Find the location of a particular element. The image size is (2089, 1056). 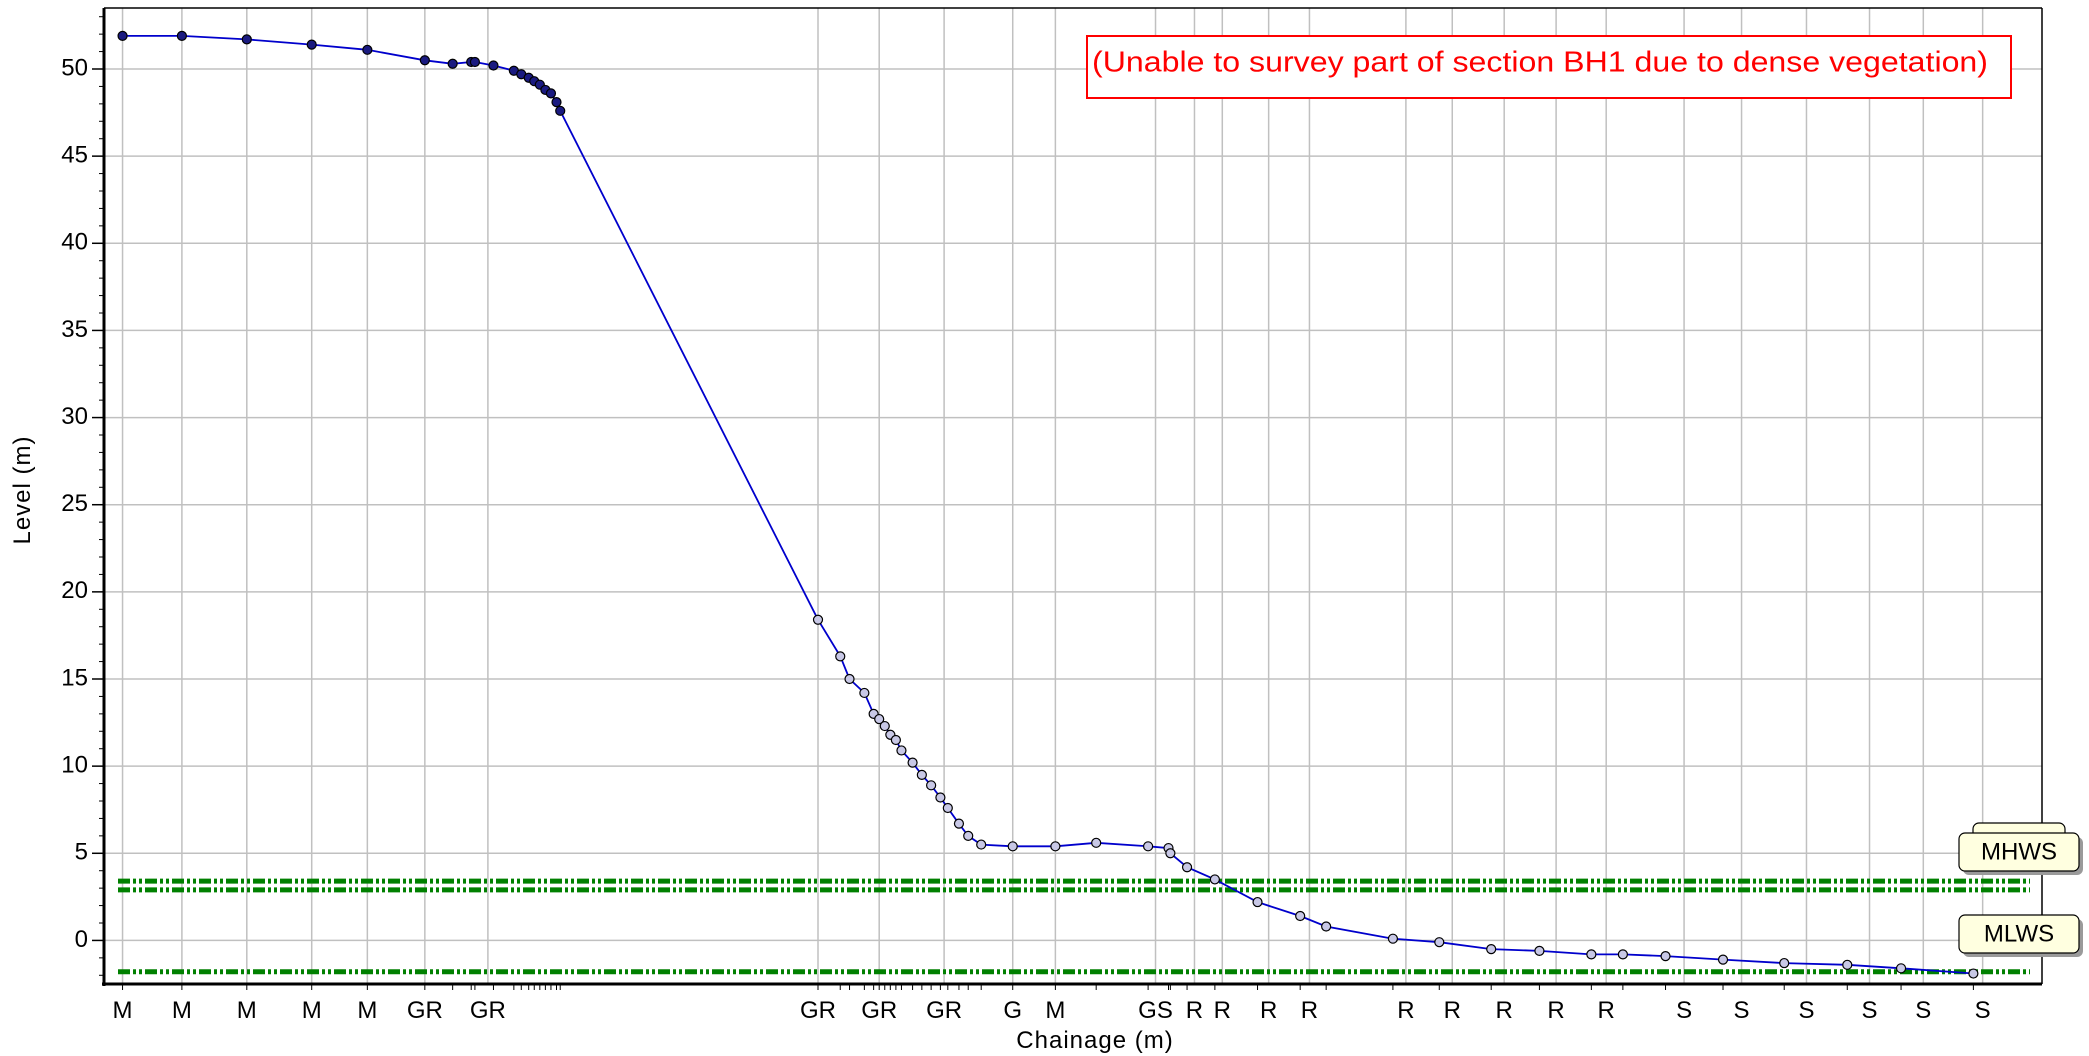

y-tick-label: 25 is located at coordinates (74, 503).